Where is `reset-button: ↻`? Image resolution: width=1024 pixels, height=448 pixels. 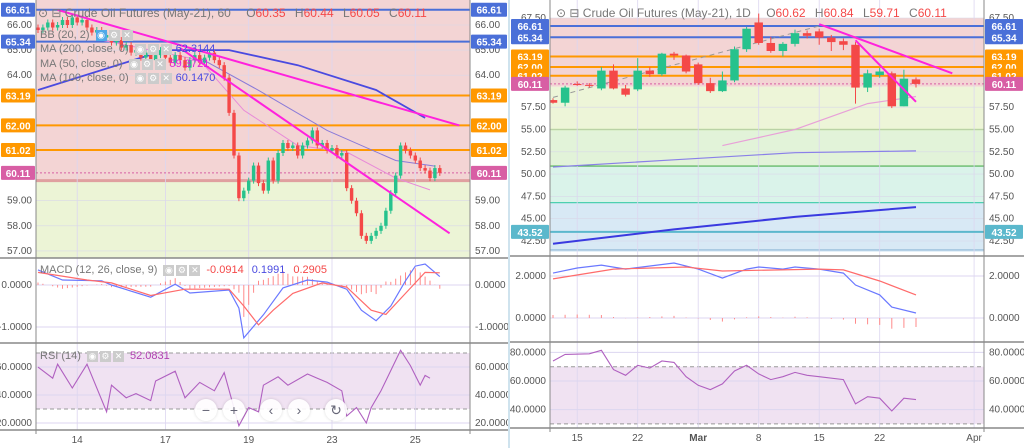
reset-button: ↻ is located at coordinates (336, 410).